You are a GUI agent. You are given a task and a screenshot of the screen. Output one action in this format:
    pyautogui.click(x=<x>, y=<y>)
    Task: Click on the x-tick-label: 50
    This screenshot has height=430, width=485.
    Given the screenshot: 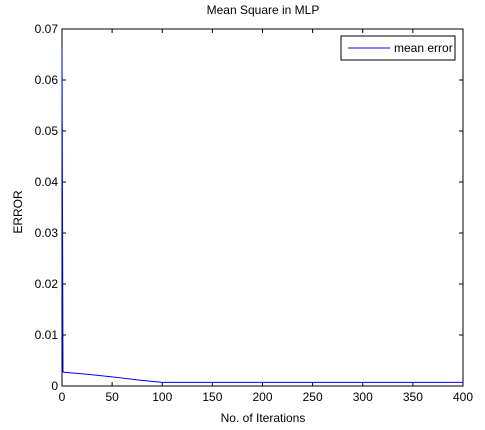 What is the action you would take?
    pyautogui.click(x=112, y=397)
    